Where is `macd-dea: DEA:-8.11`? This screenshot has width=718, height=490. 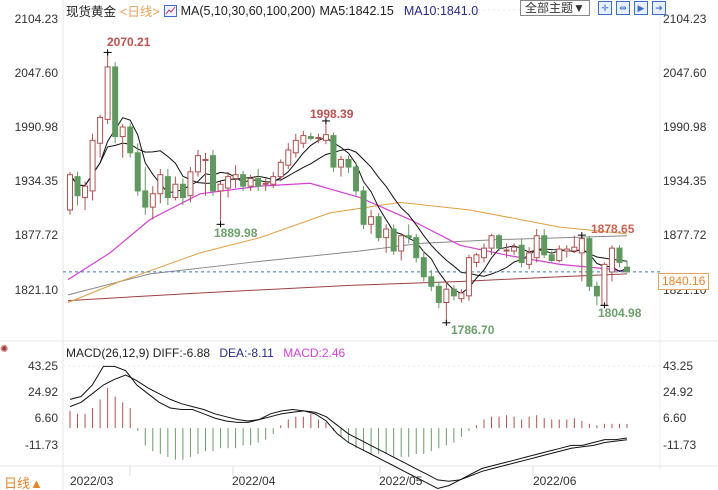 macd-dea: DEA:-8.11 is located at coordinates (246, 353).